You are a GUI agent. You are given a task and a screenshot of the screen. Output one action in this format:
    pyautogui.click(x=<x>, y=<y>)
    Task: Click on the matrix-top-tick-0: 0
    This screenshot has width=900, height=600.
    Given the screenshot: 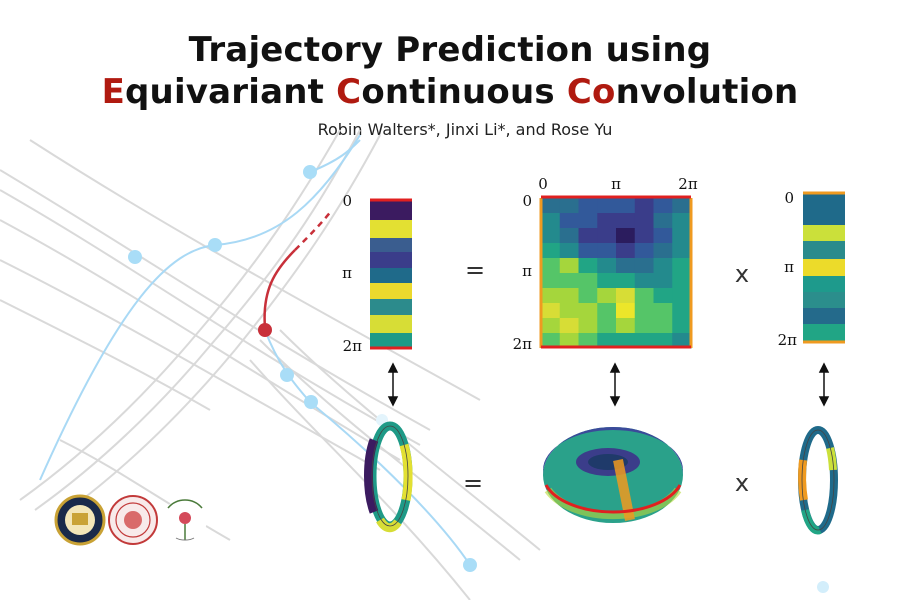 What is the action you would take?
    pyautogui.click(x=543, y=184)
    